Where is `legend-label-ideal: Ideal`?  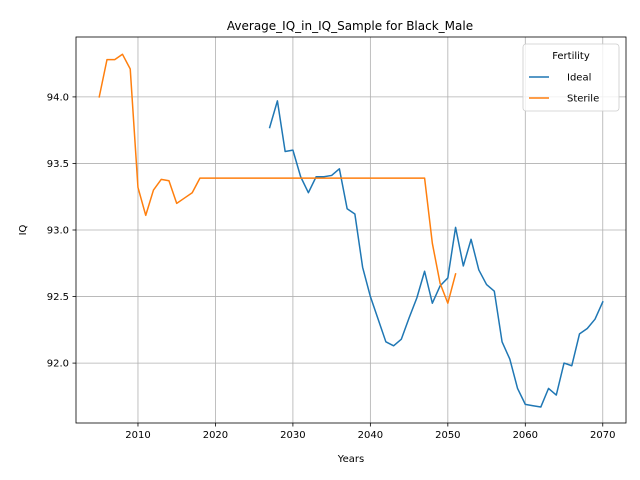
legend-label-ideal: Ideal is located at coordinates (579, 78).